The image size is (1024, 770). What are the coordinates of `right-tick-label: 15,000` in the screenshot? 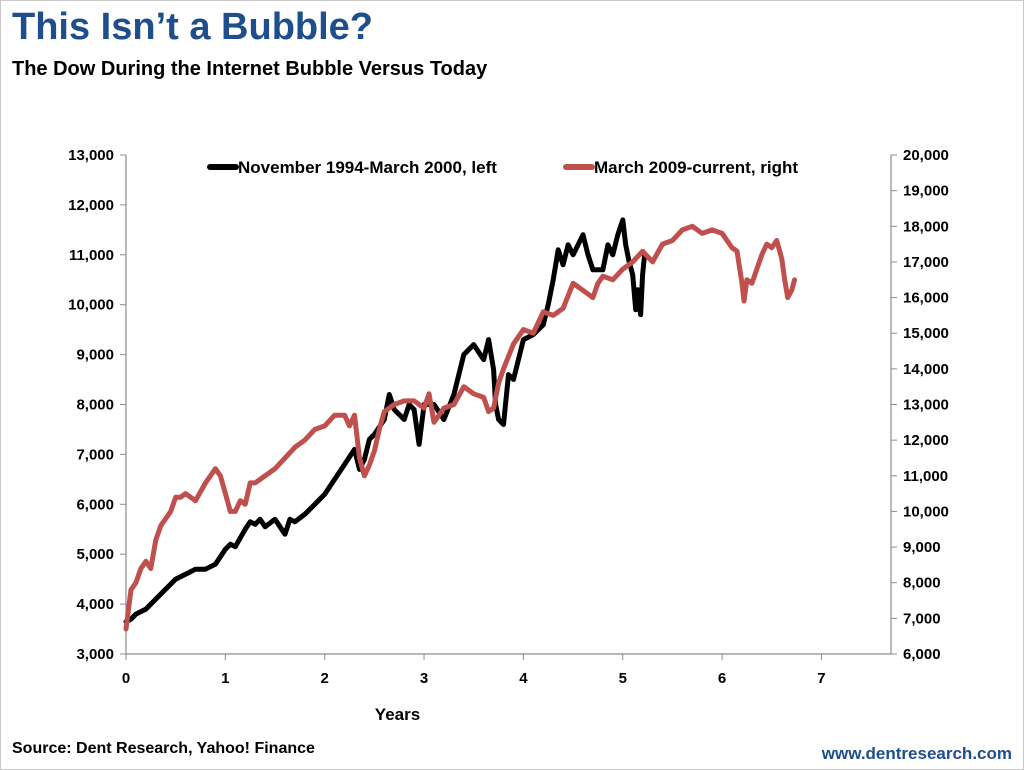 It's located at (926, 333).